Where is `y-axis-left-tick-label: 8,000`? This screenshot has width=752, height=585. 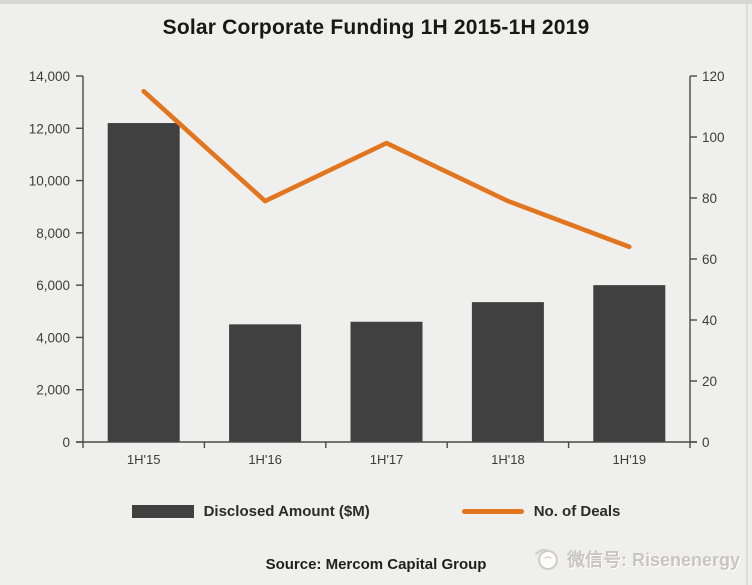
y-axis-left-tick-label: 8,000 is located at coordinates (53, 233).